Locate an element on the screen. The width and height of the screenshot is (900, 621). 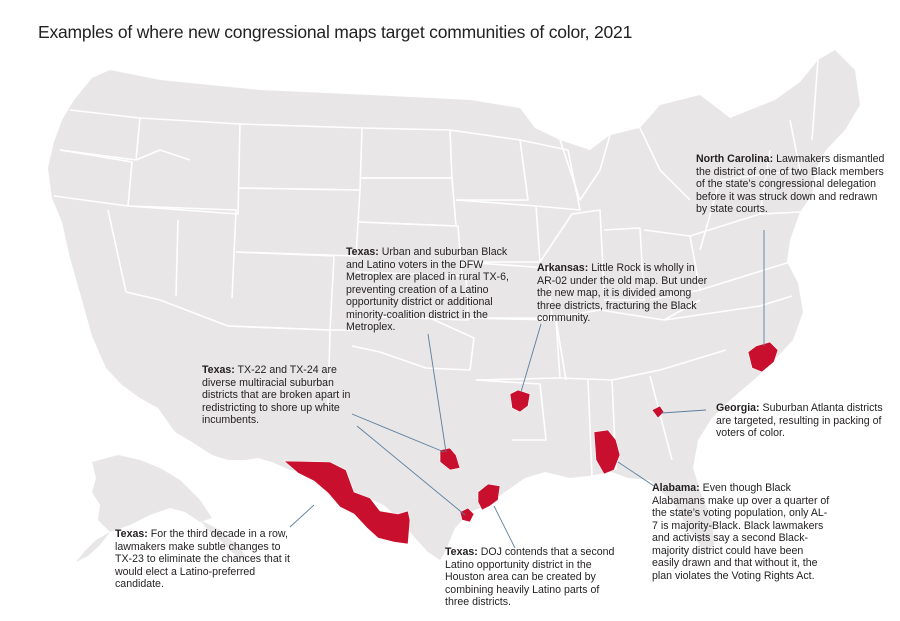
annotation-state-label: Georgia: is located at coordinates (738, 408).